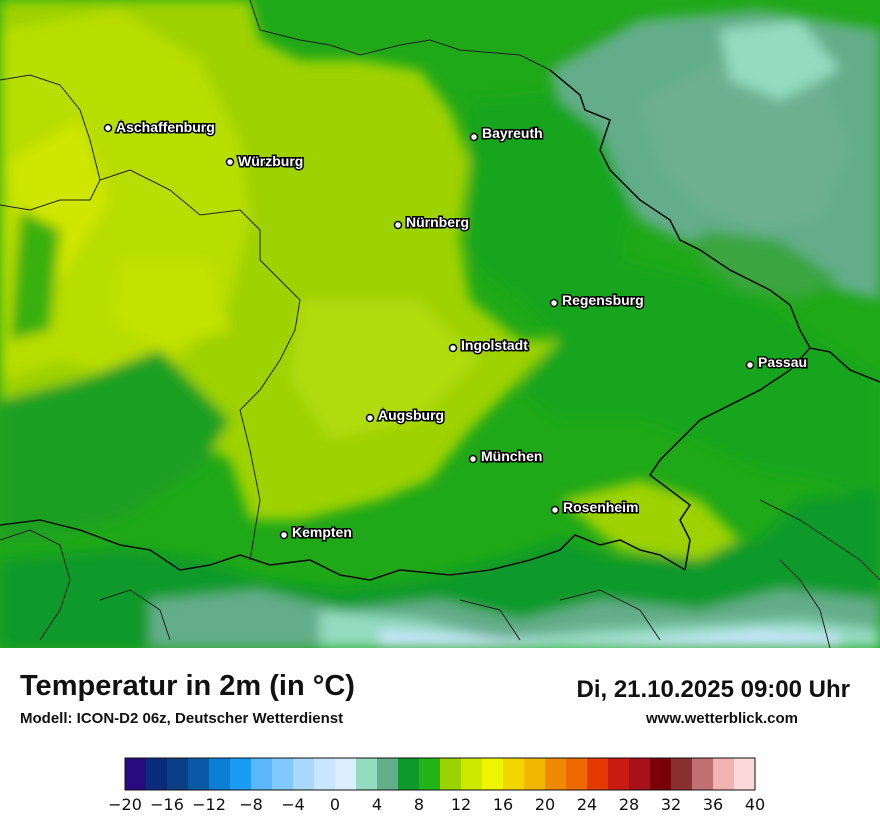 This screenshot has width=880, height=830. What do you see at coordinates (251, 804) in the screenshot?
I see `legend-tick-label: −8` at bounding box center [251, 804].